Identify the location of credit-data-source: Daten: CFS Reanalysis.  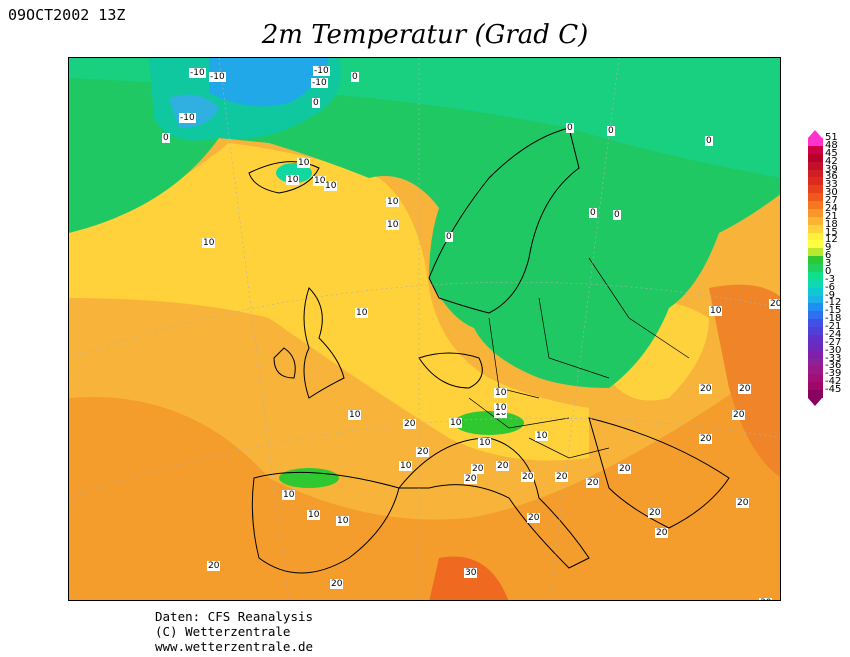
(234, 616).